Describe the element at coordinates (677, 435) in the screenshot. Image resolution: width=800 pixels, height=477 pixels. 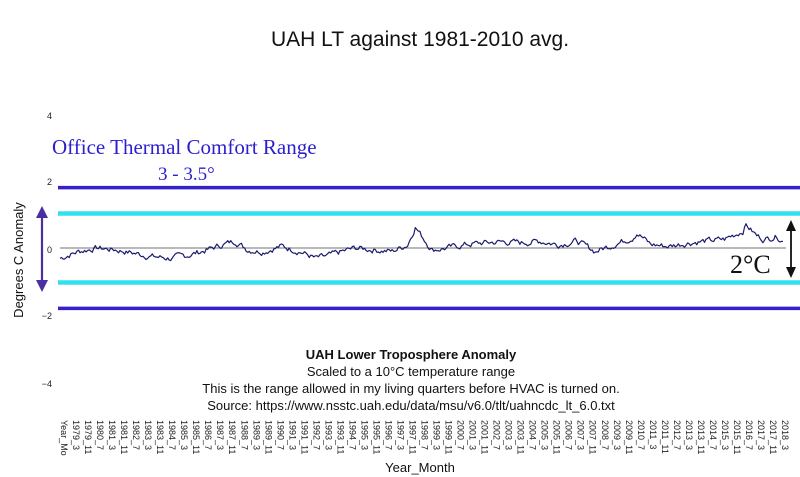
I see `x-tick-label: 2012_7` at that location.